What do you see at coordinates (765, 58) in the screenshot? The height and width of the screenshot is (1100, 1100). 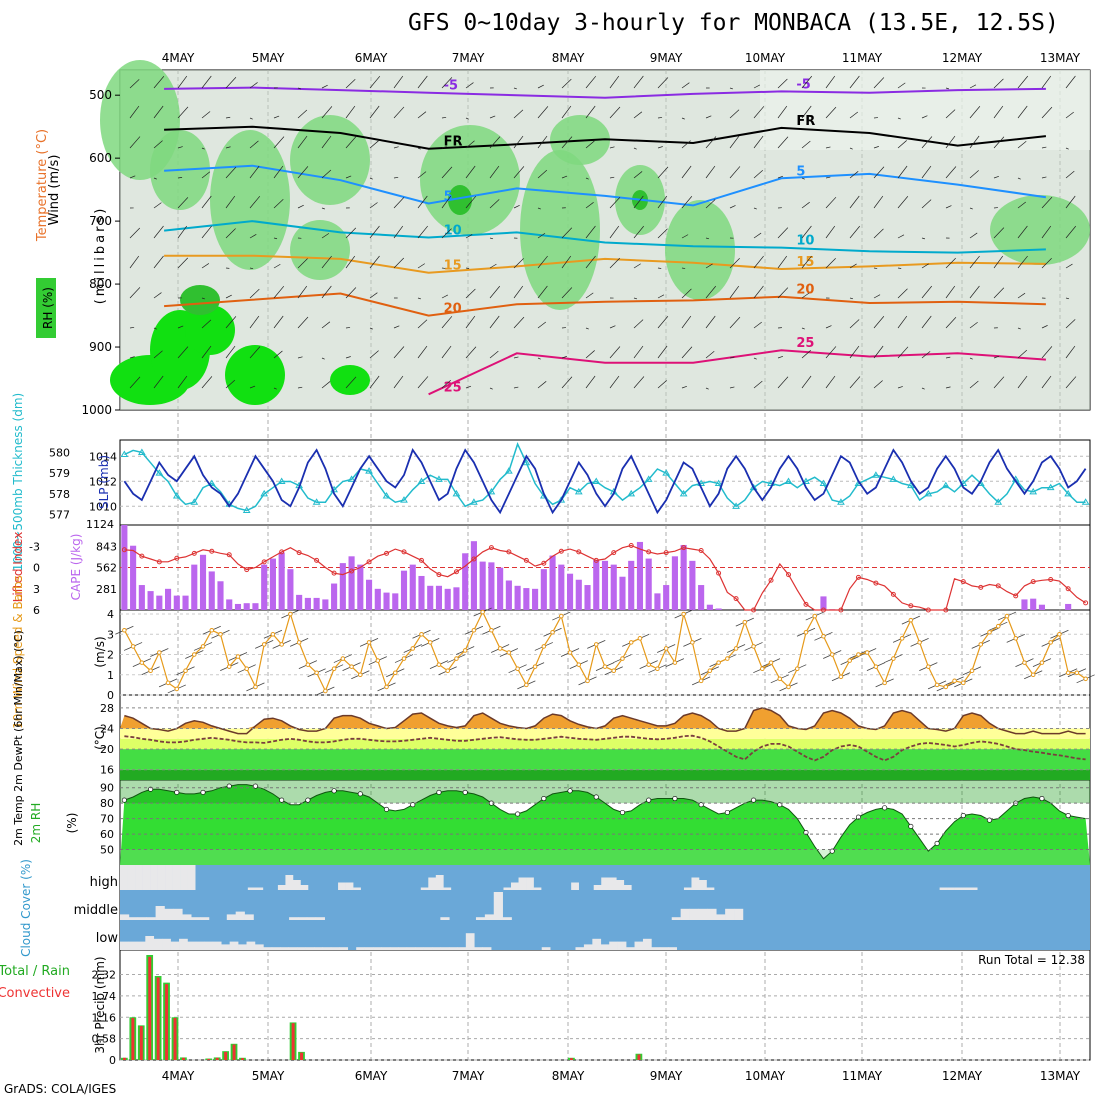 I see `top-day-label: 10MAY` at bounding box center [765, 58].